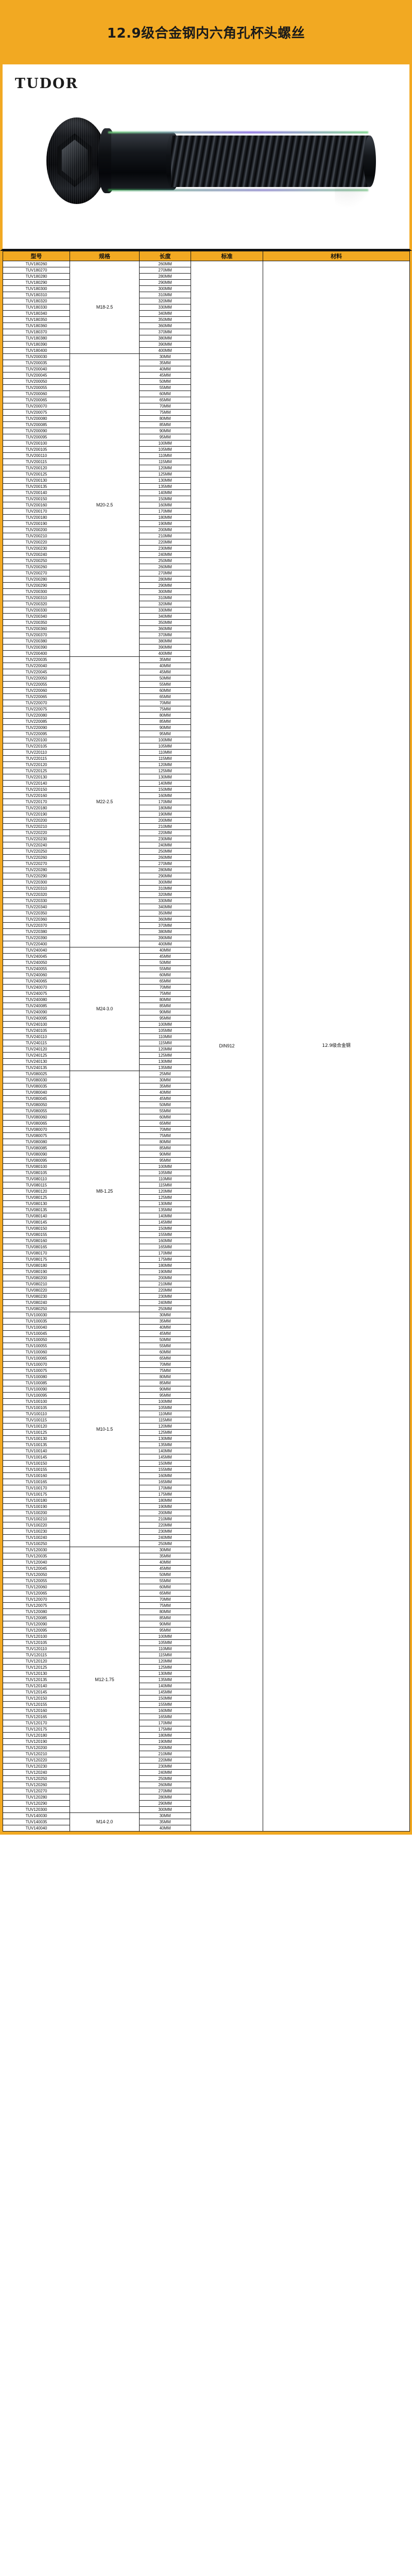 This screenshot has height=2576, width=412. I want to click on table-row: TUV220390 390MM, so click(206, 938).